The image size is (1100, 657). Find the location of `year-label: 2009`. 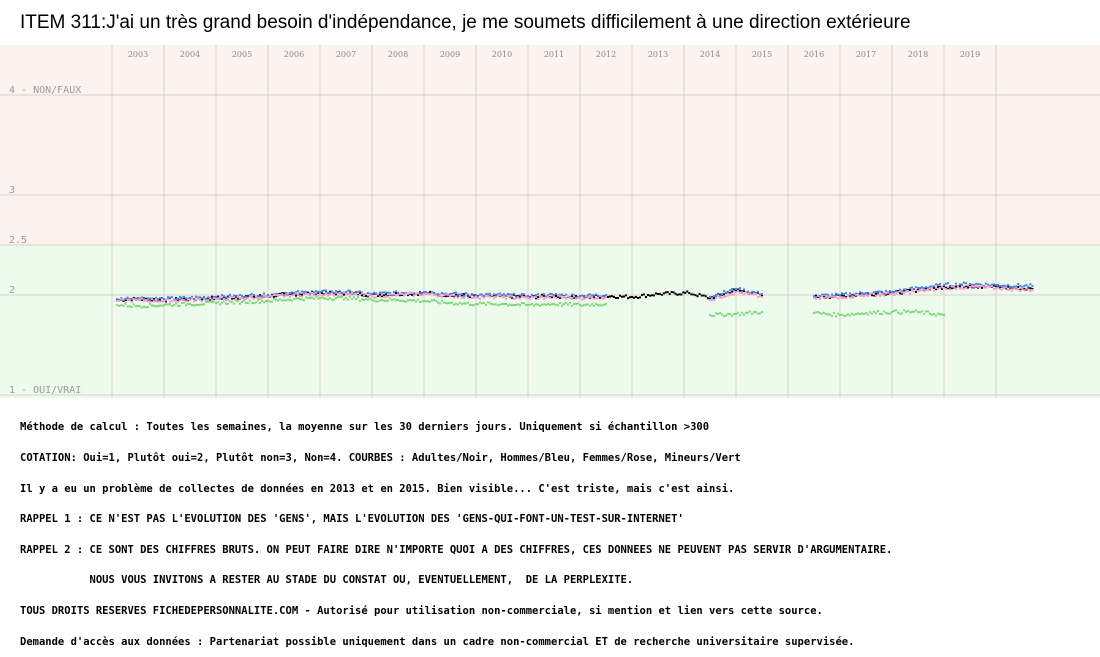

year-label: 2009 is located at coordinates (450, 54).